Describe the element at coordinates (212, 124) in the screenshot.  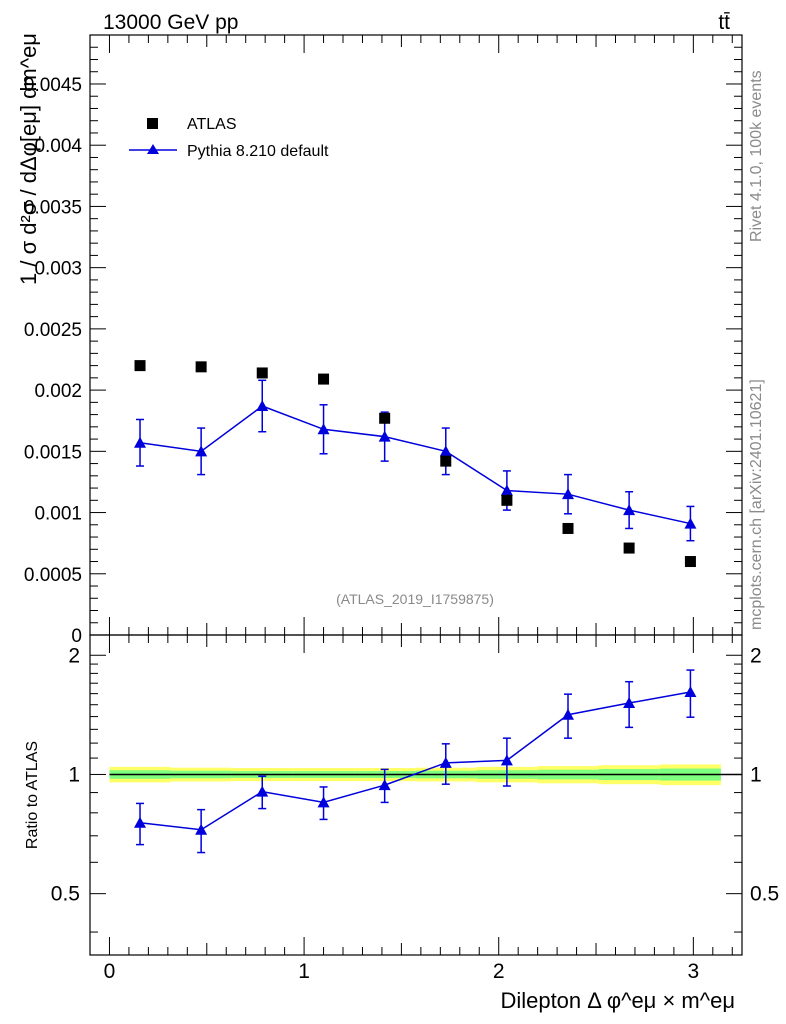
I see `legend-atlas-label: ATLAS` at that location.